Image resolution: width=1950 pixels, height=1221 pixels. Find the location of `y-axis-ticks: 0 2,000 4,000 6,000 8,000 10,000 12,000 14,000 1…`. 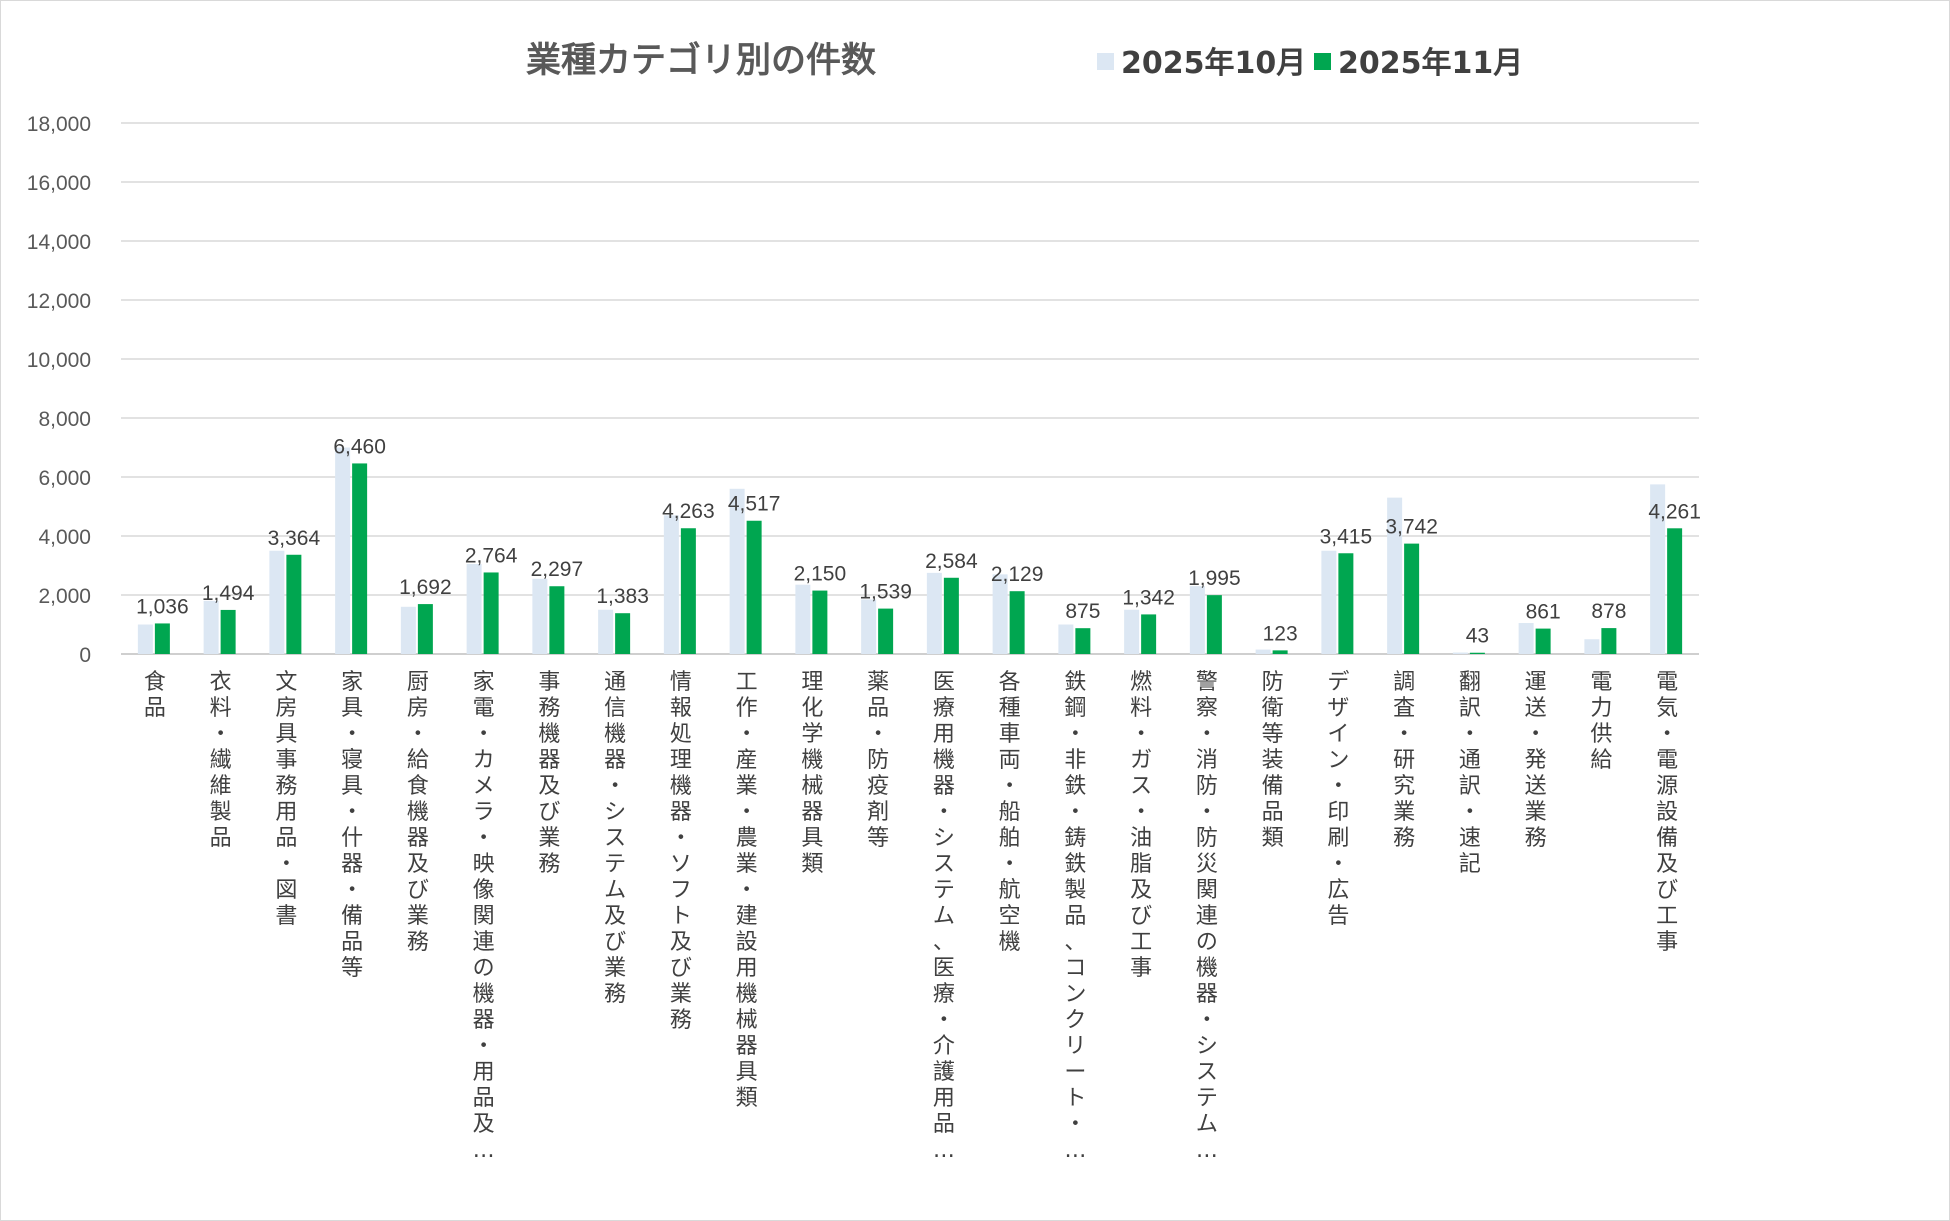

y-axis-ticks: 0 2,000 4,000 6,000 8,000 10,000 12,000 14,000 1… is located at coordinates (59, 390).